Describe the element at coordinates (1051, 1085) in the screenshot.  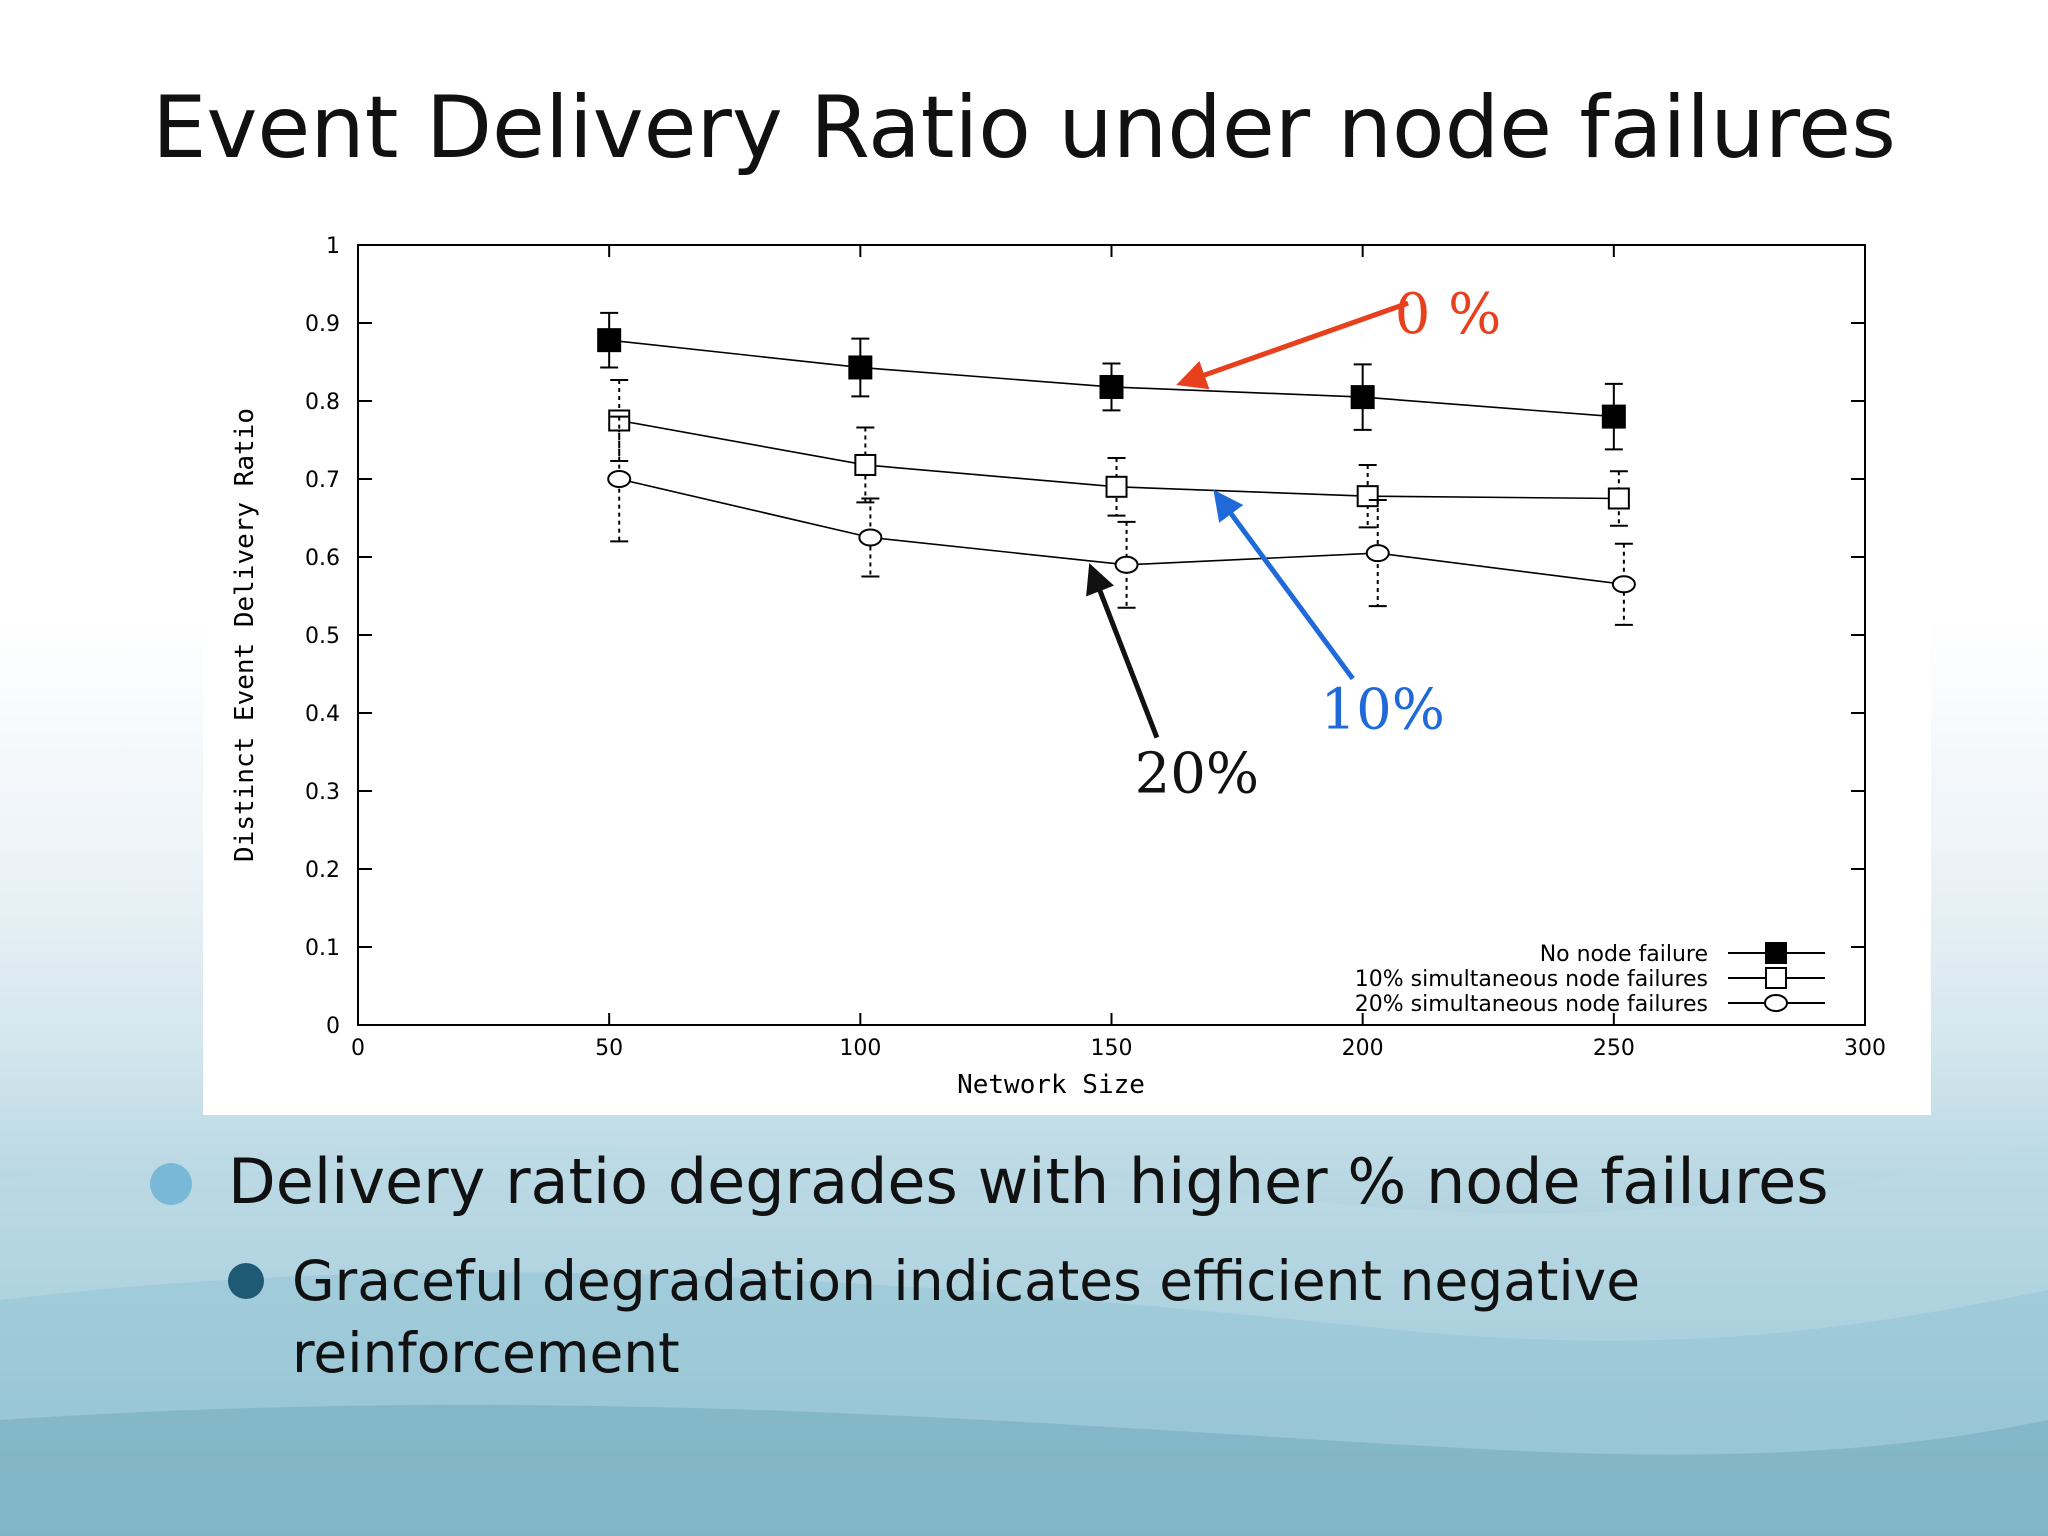
I see `x-axis-label: Network Size` at that location.